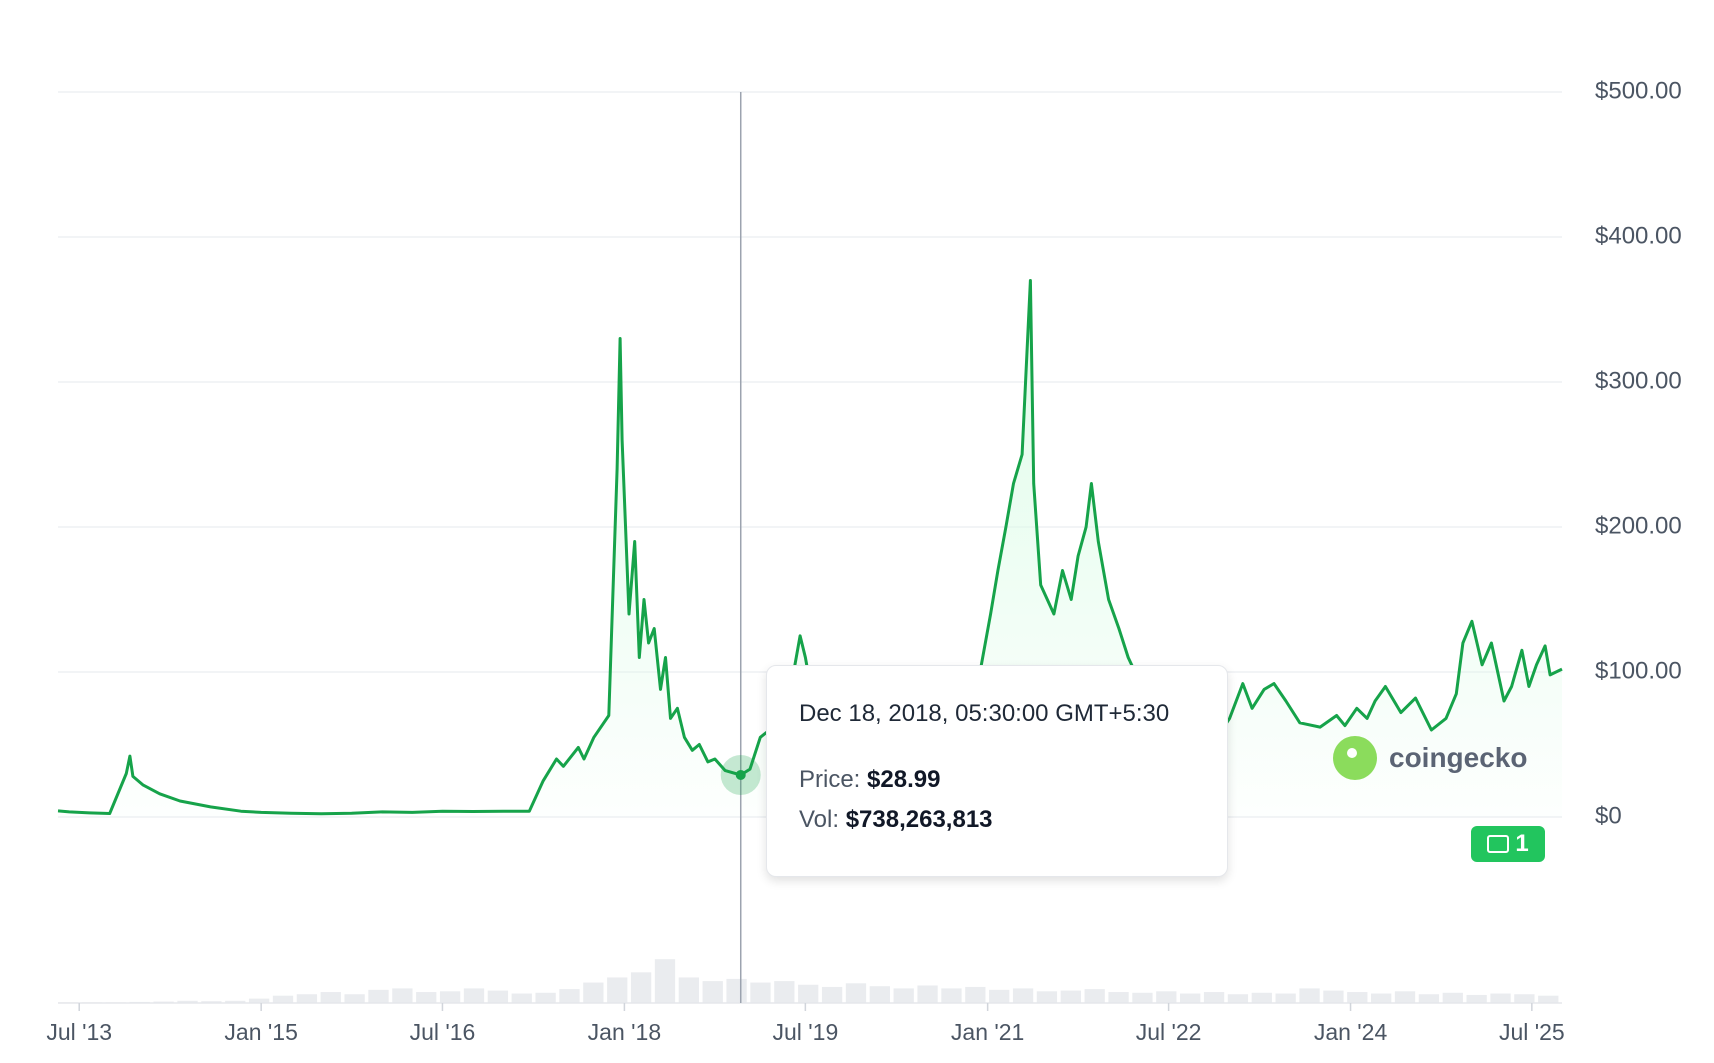 The width and height of the screenshot is (1714, 1063). I want to click on news-badge: 1, so click(1508, 844).